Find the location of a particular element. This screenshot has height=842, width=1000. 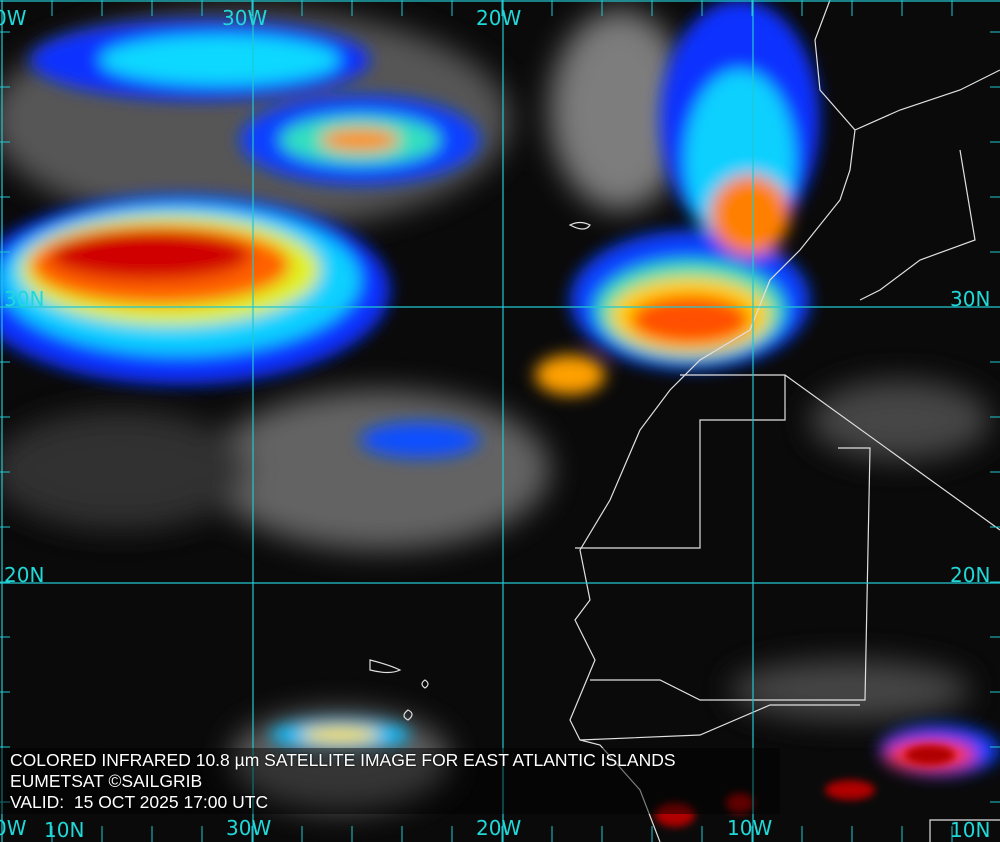

lat-label-right-30n: 30N is located at coordinates (970, 299).